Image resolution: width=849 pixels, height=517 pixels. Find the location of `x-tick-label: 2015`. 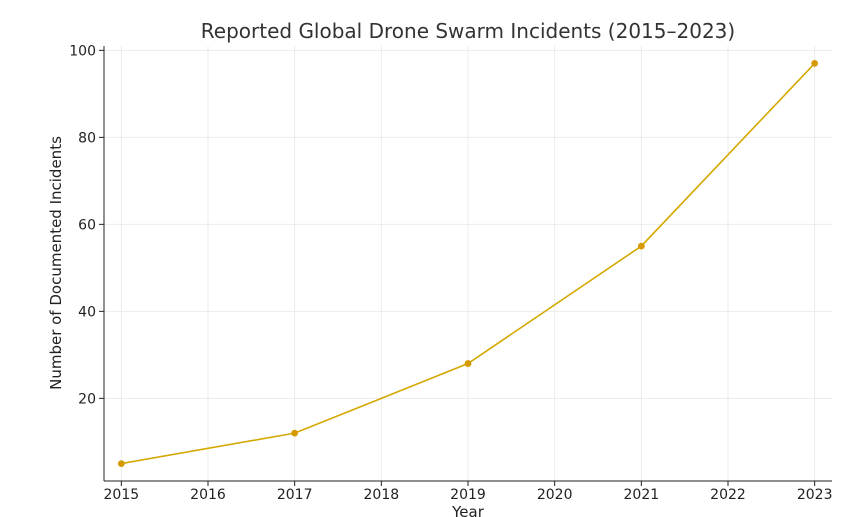

x-tick-label: 2015 is located at coordinates (122, 495).